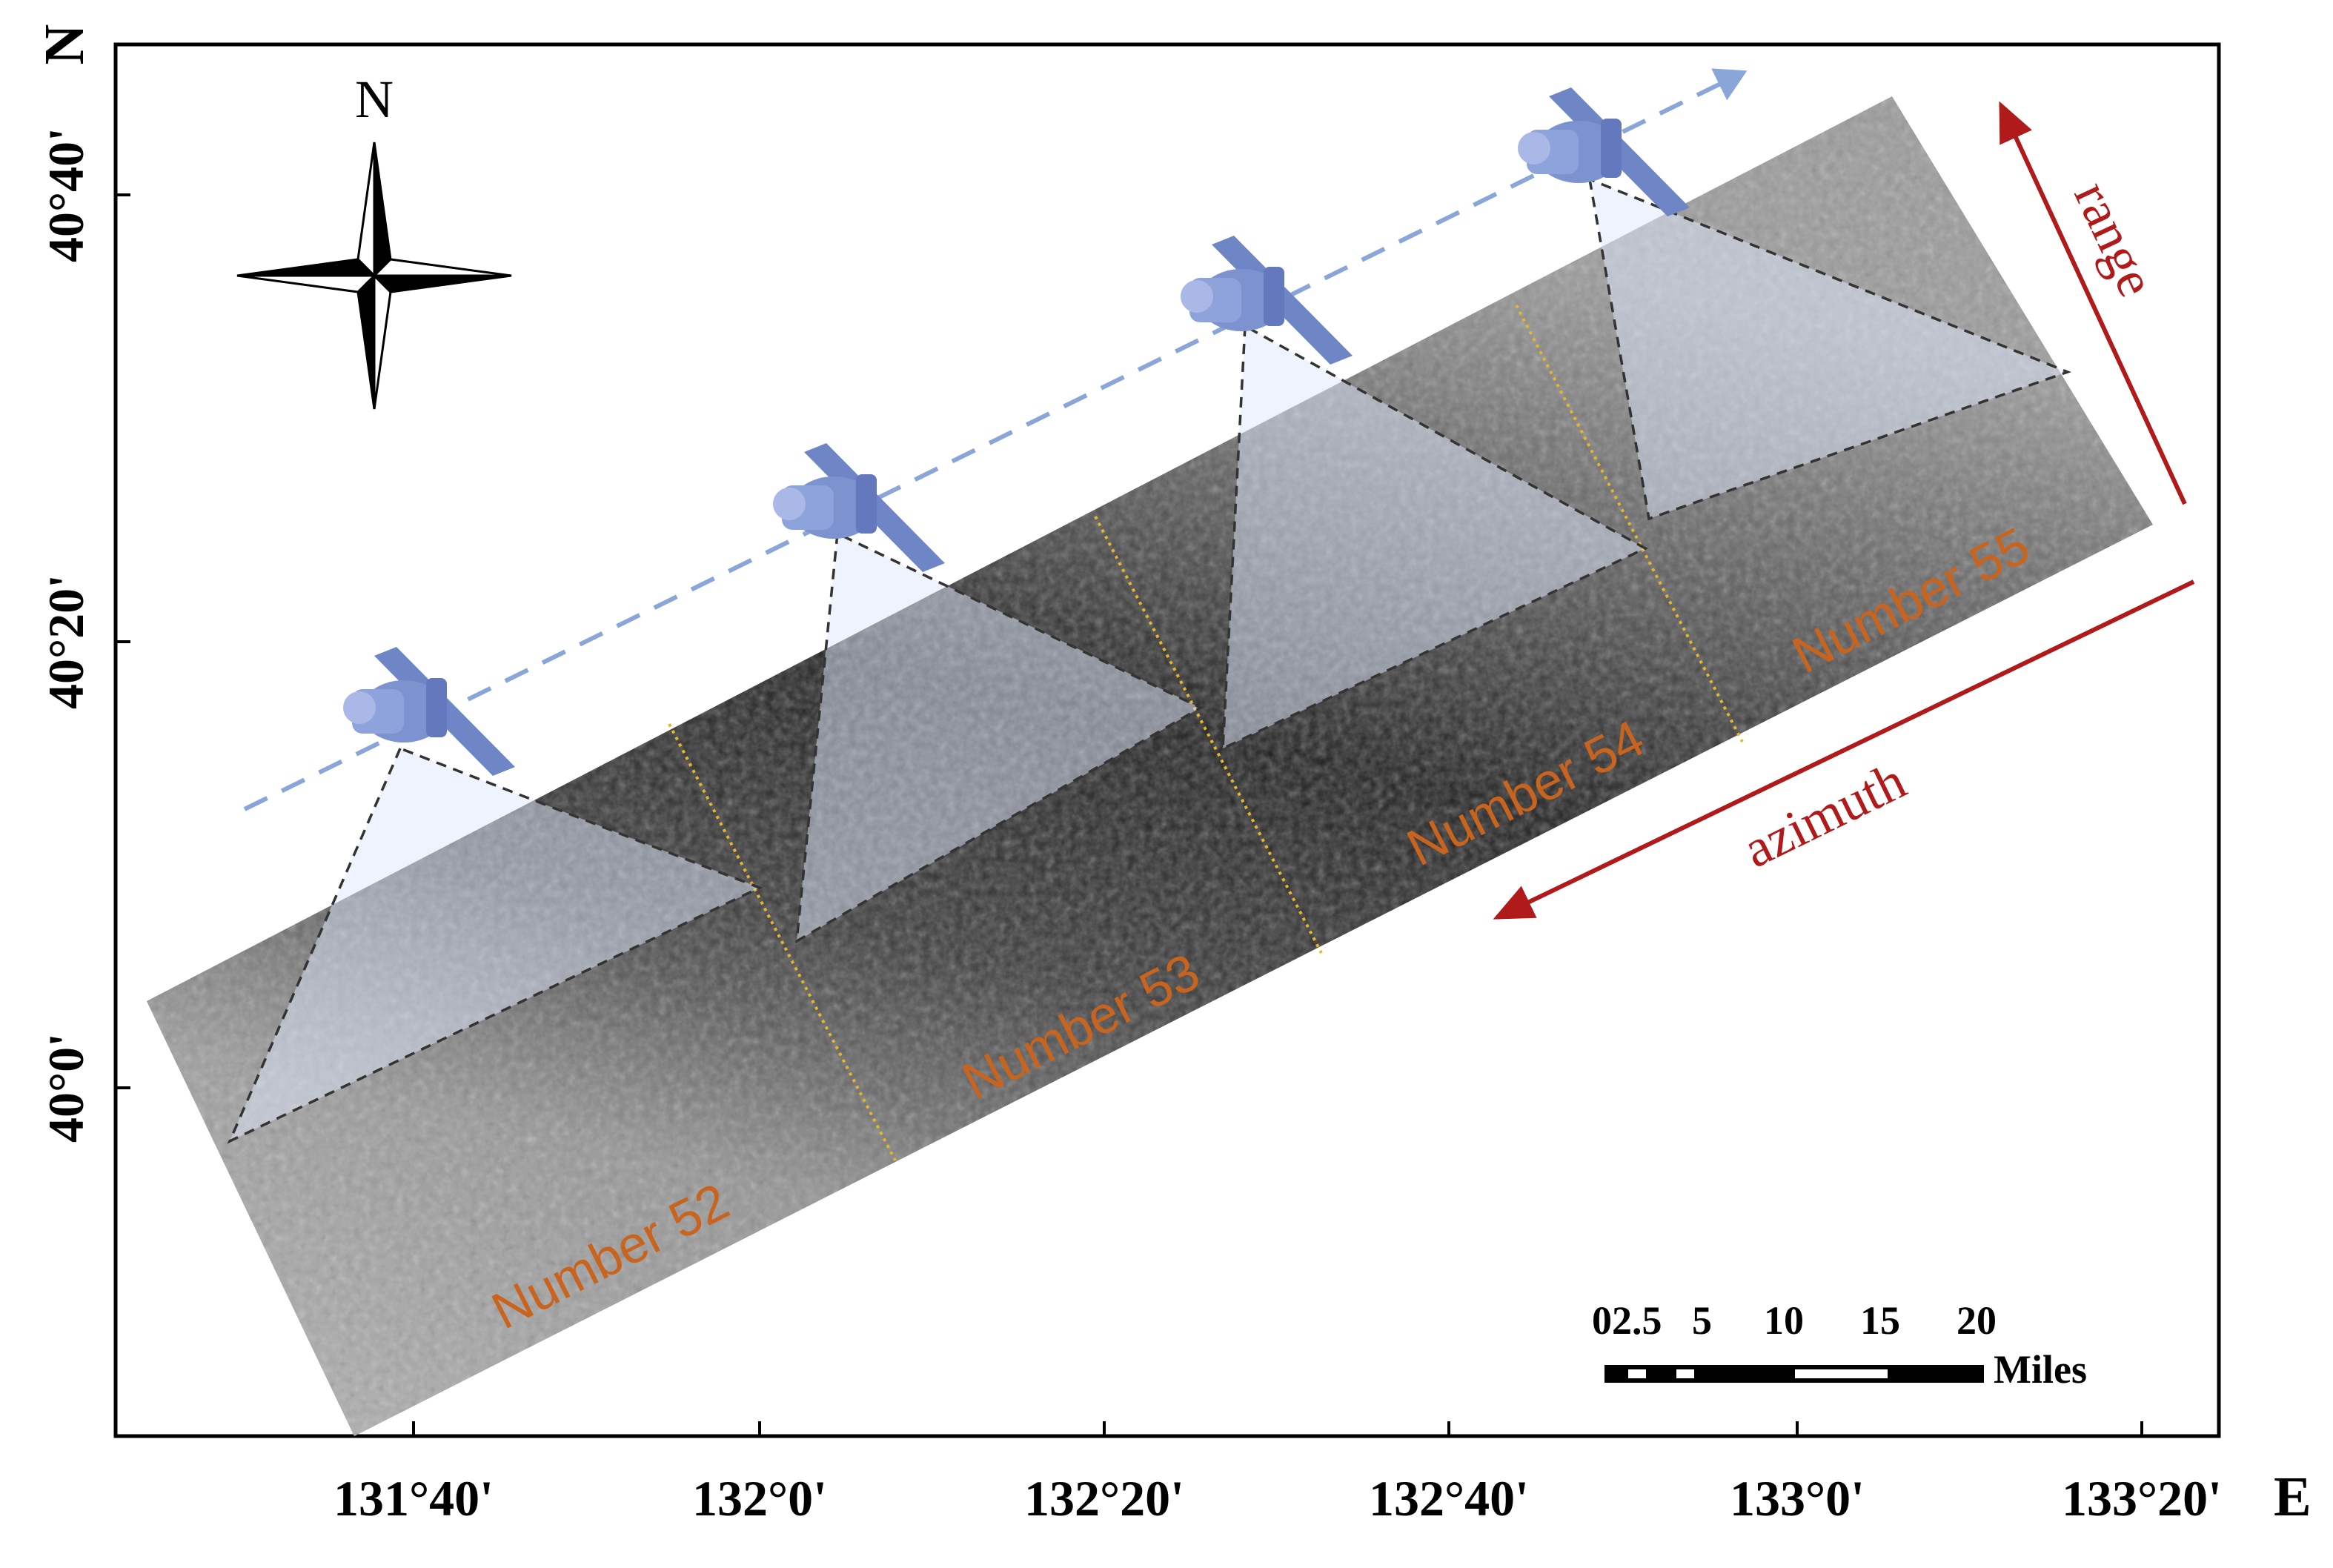  What do you see at coordinates (1880, 1320) in the screenshot?
I see `scale-label-15: 15` at bounding box center [1880, 1320].